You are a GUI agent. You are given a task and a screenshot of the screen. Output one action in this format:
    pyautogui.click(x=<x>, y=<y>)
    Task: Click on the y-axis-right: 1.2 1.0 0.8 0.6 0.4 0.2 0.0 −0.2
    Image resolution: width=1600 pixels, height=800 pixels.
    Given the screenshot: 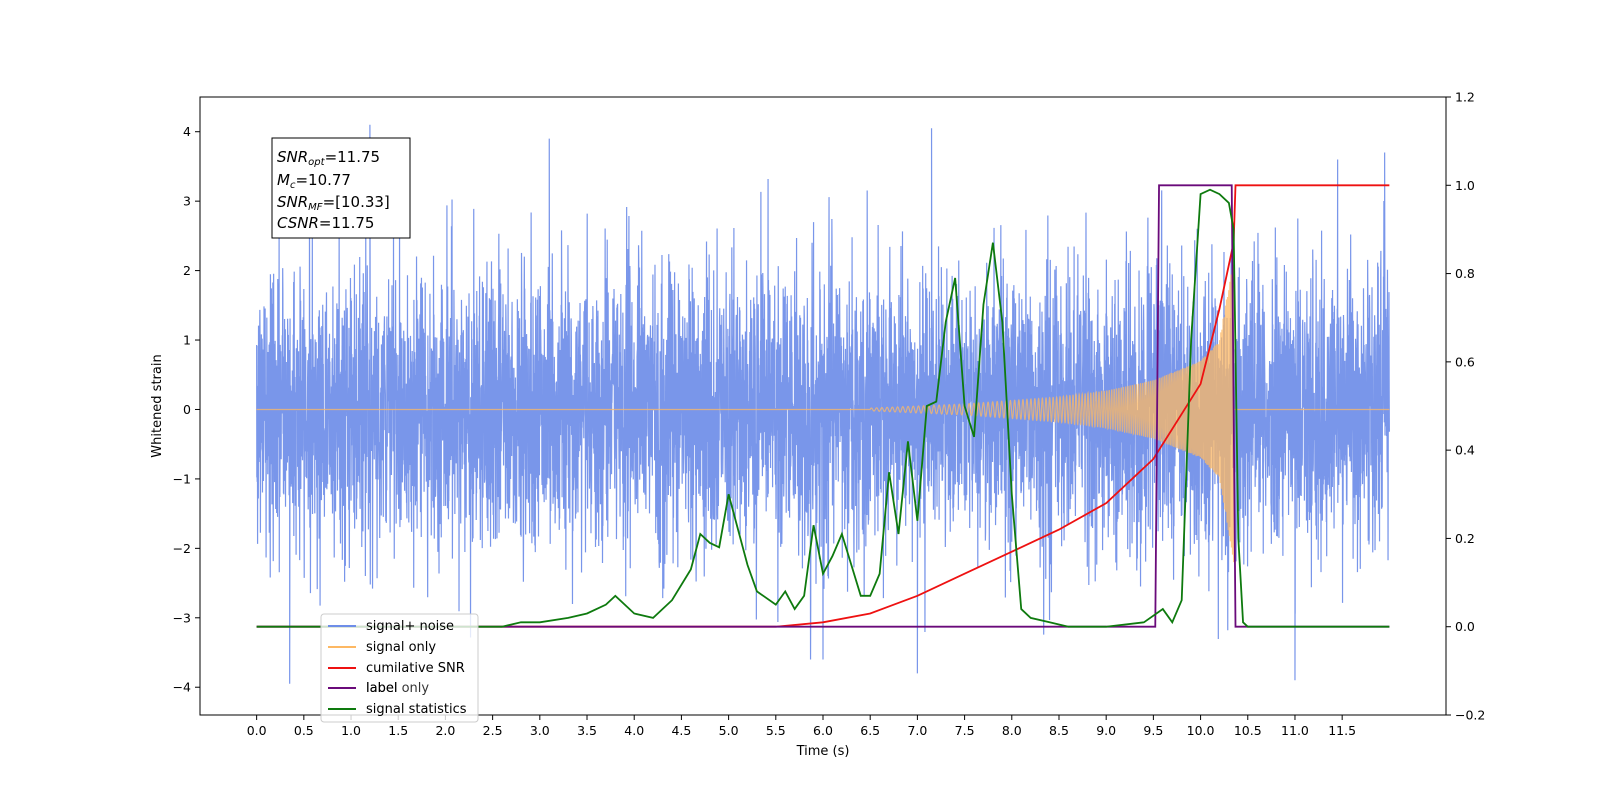 What is the action you would take?
    pyautogui.click(x=1465, y=406)
    